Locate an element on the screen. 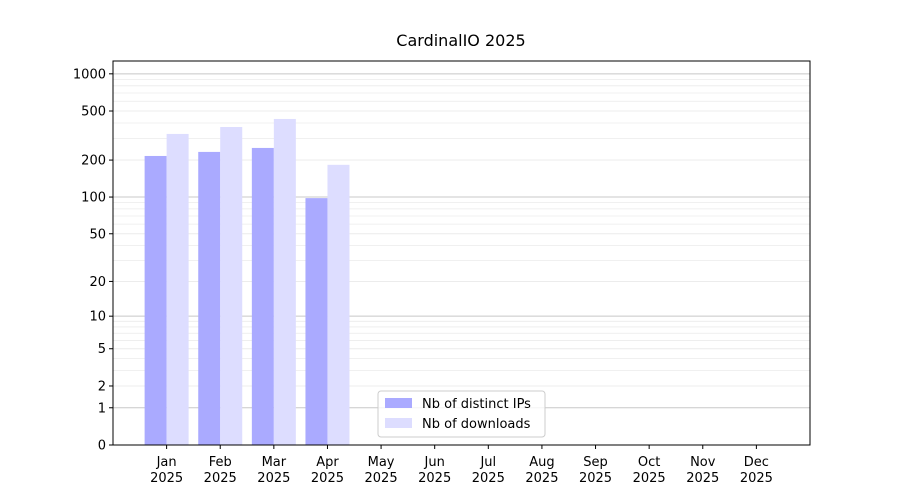 This screenshot has height=500, width=900. x-tick-label: May 2025 is located at coordinates (381, 470).